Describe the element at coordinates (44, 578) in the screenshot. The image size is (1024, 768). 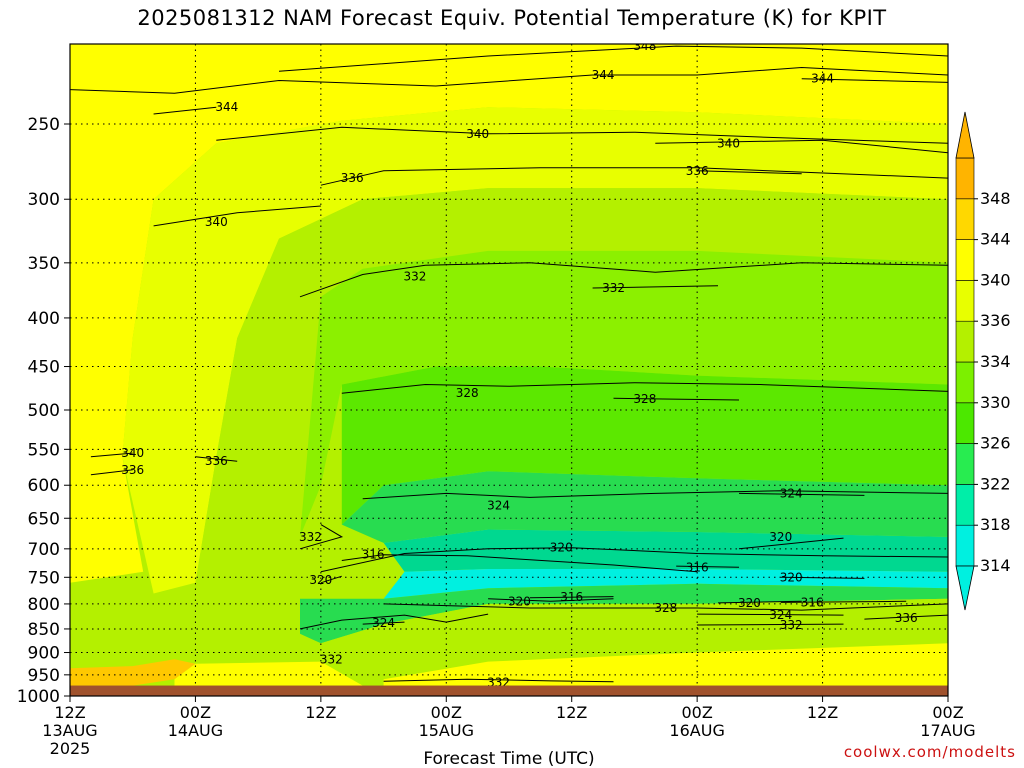
I see `y-tick-label-750: 750` at that location.